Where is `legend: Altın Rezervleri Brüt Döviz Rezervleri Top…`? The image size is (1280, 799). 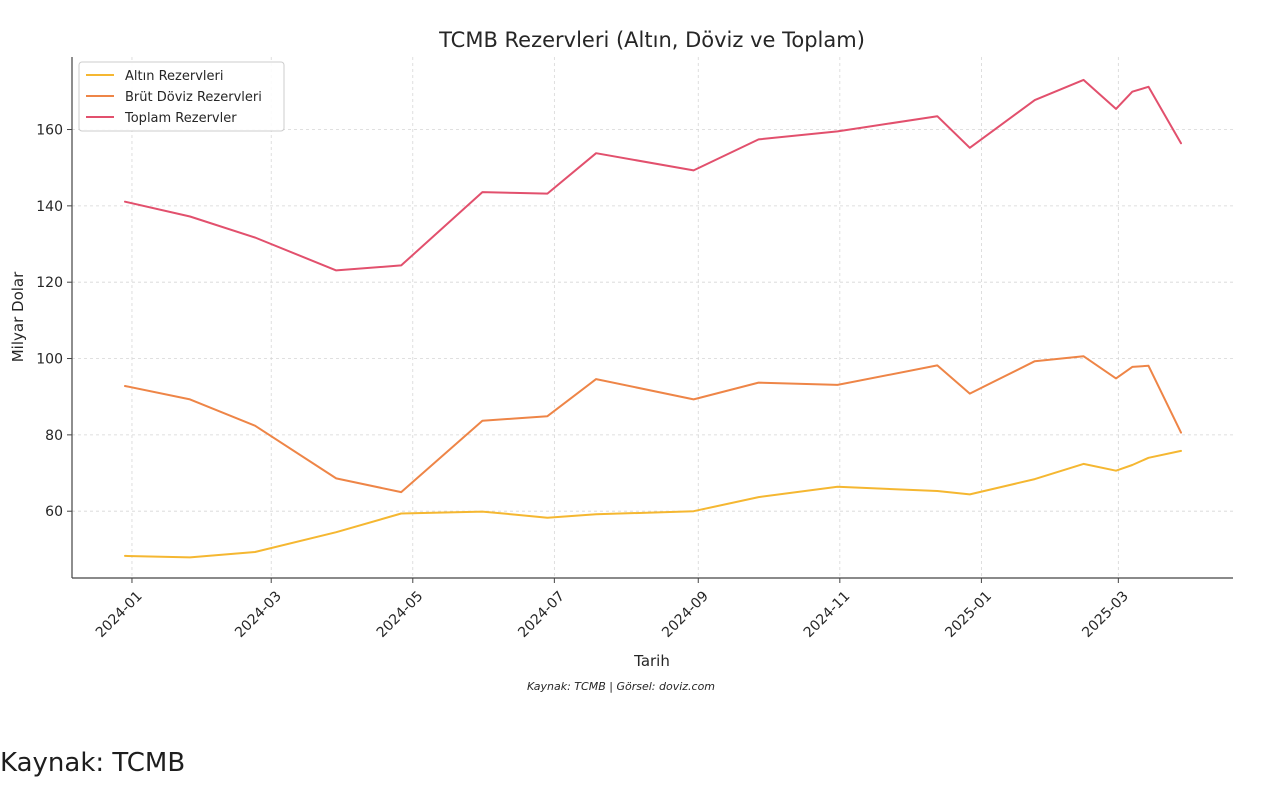
legend: Altın Rezervleri Brüt Döviz Rezervleri Top… is located at coordinates (181, 96).